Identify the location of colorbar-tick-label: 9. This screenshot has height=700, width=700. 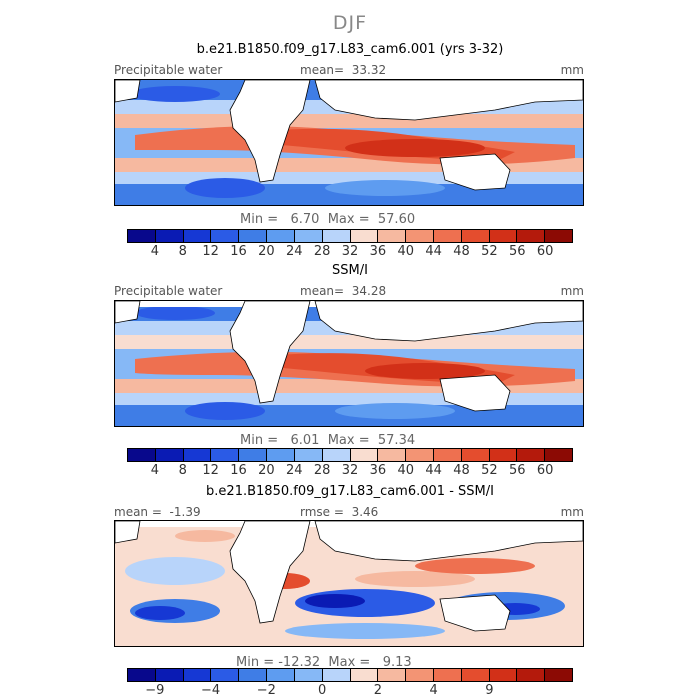
(489, 690).